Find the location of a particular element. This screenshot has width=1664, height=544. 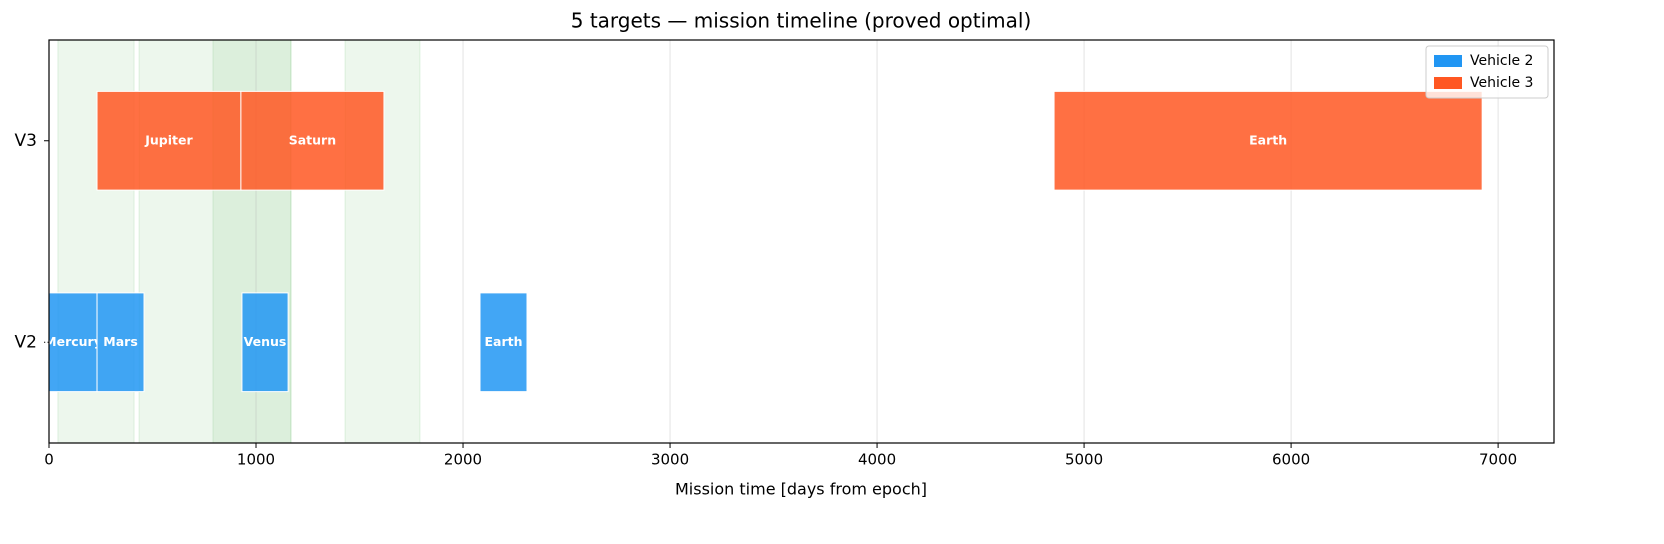

bar-label: Saturn is located at coordinates (312, 139).